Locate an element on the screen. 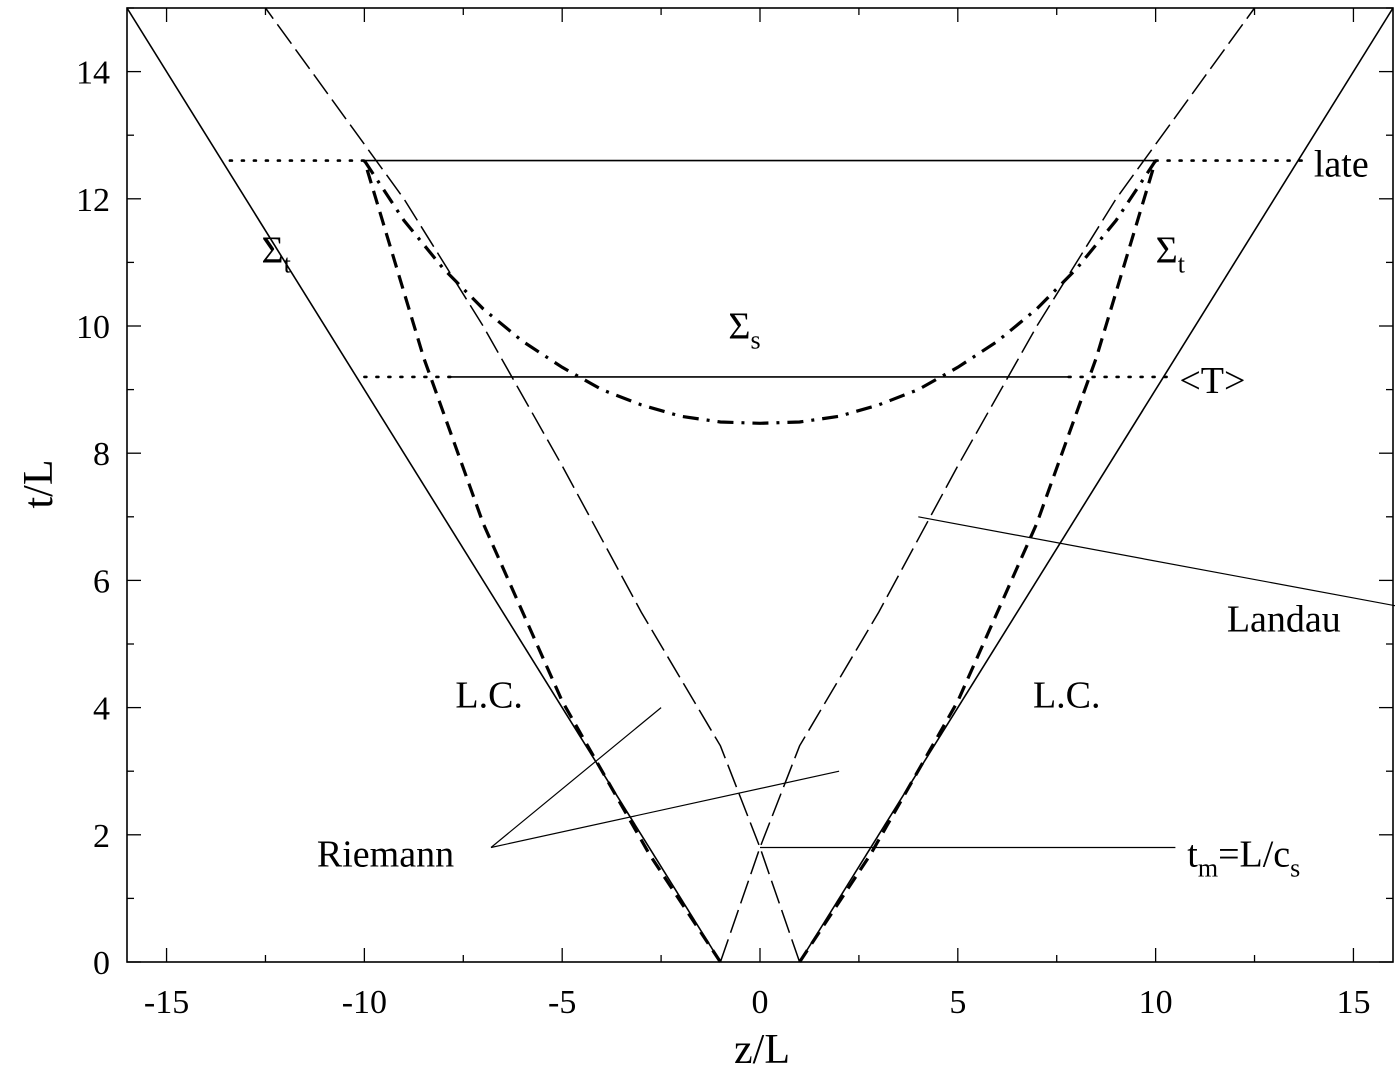 Image resolution: width=1395 pixels, height=1070 pixels. annotation-sigma-t-right: Σt is located at coordinates (1171, 253).